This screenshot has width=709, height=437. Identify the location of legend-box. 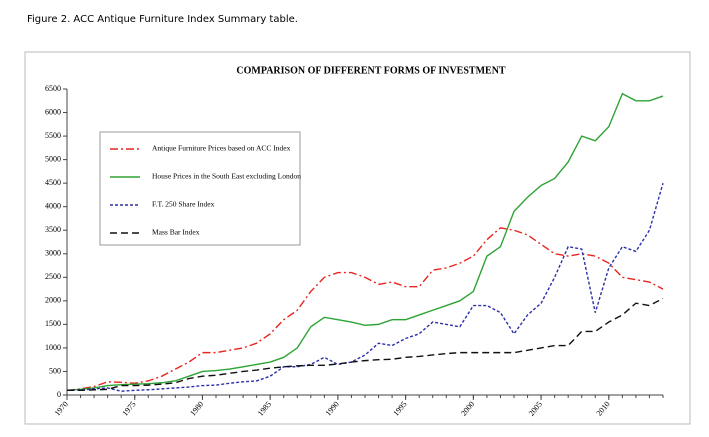
(200, 188).